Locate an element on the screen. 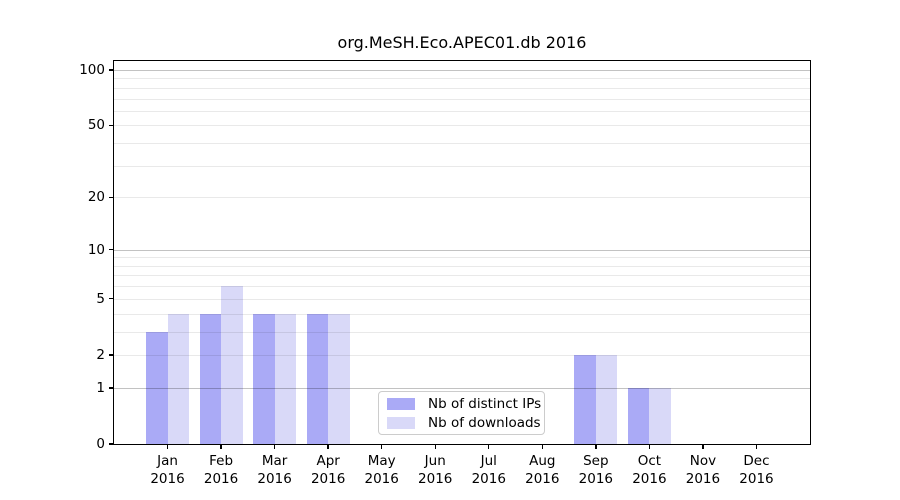 The image size is (900, 500). y-tick-label: 1 is located at coordinates (100, 387).